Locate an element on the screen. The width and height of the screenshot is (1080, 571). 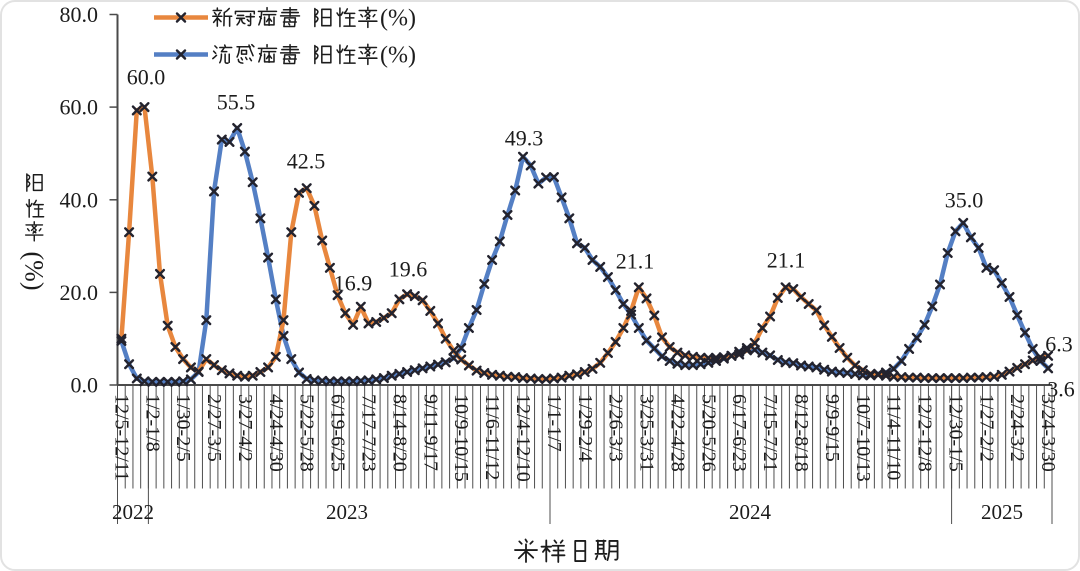
svg-text: 10/7-10/13 is located at coordinates (863, 438).